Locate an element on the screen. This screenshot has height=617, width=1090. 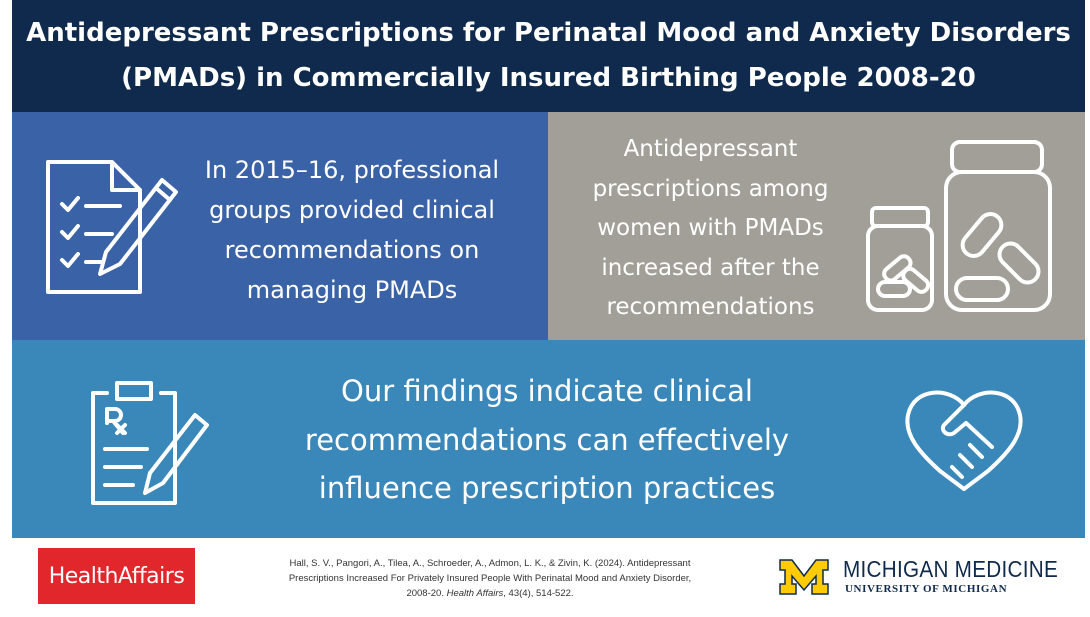
prescription-icon is located at coordinates (150, 443).